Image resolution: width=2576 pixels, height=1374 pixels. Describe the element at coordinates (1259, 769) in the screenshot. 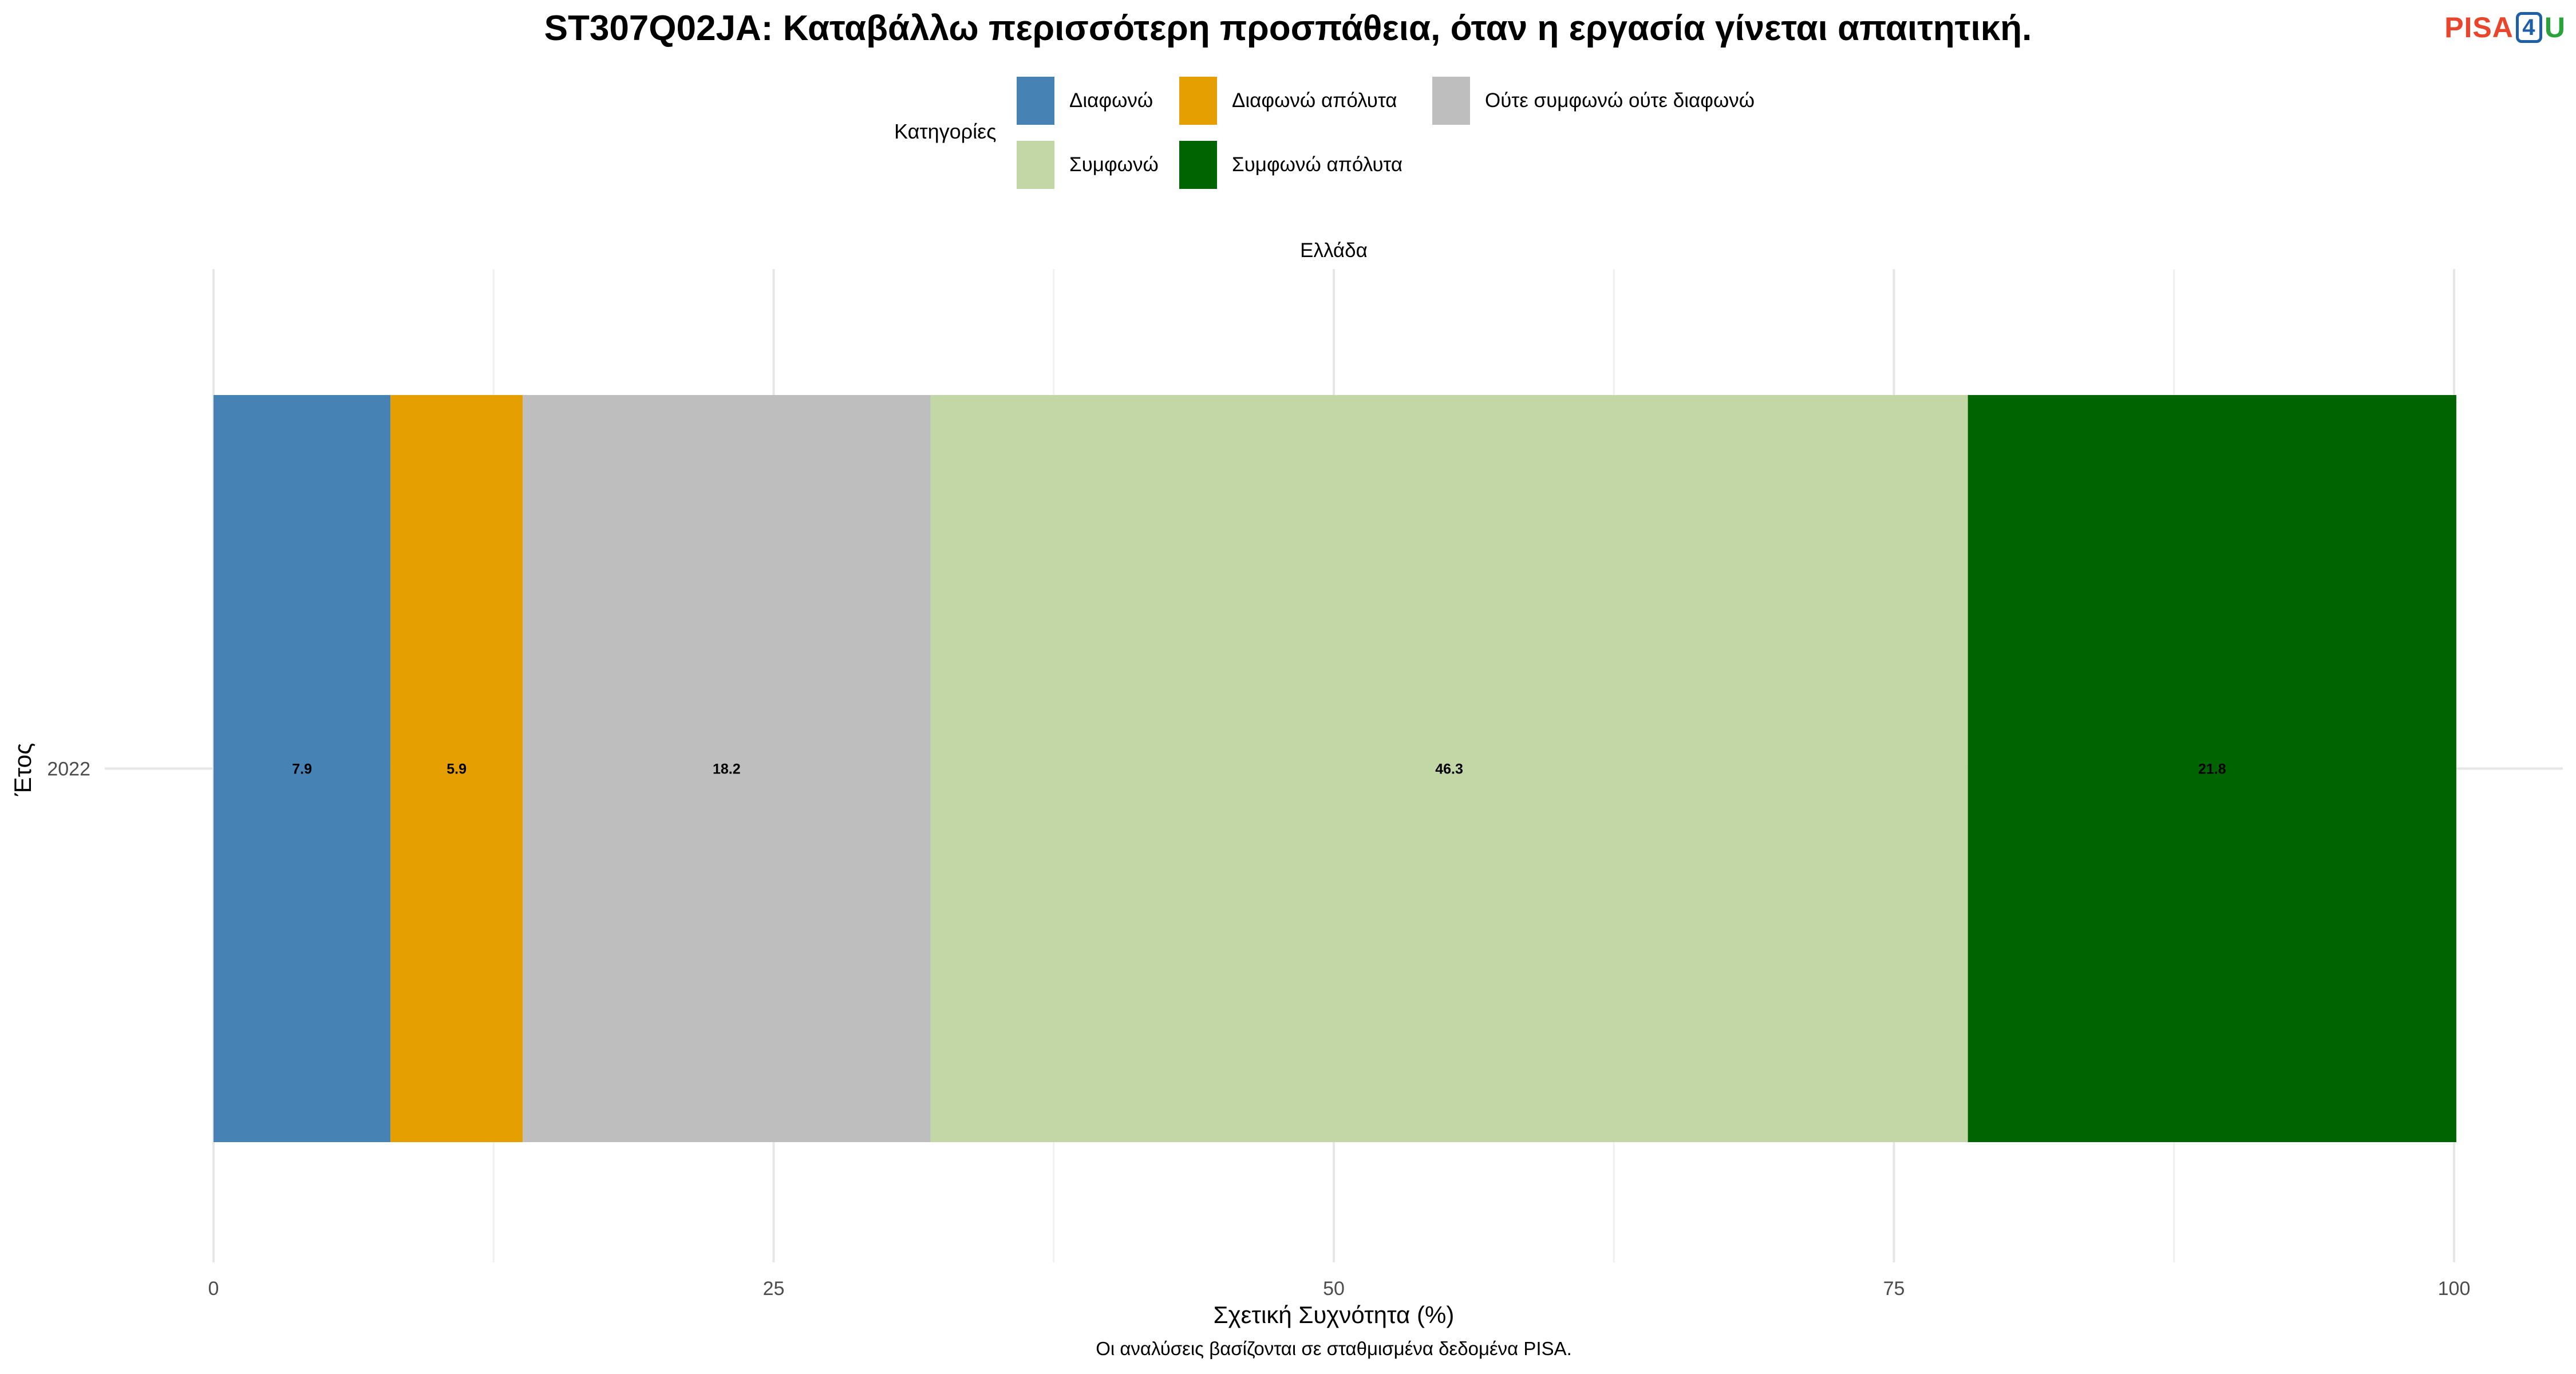

I see `bar-labels: 7.9 5.9 18.2 46.3 21.8` at that location.